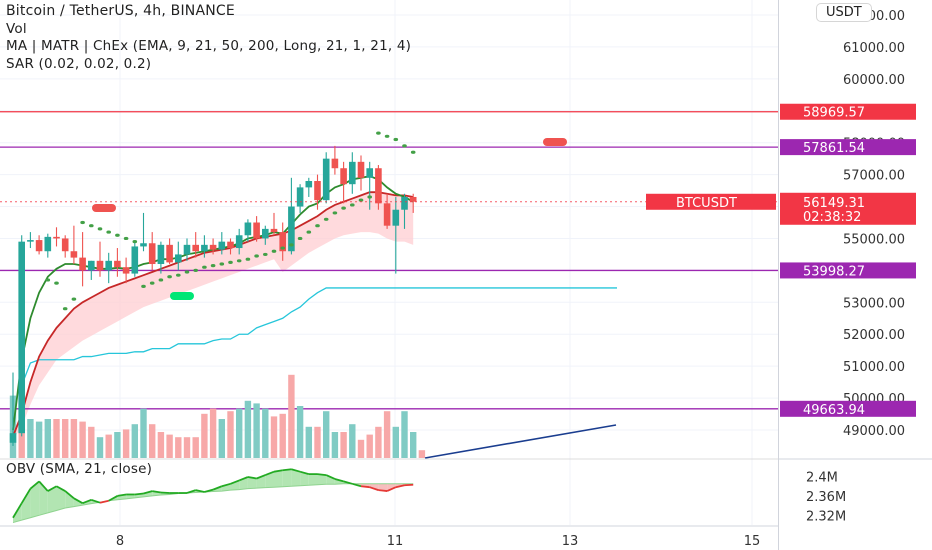 The image size is (932, 550). I want to click on time-tick-label: 13, so click(570, 541).